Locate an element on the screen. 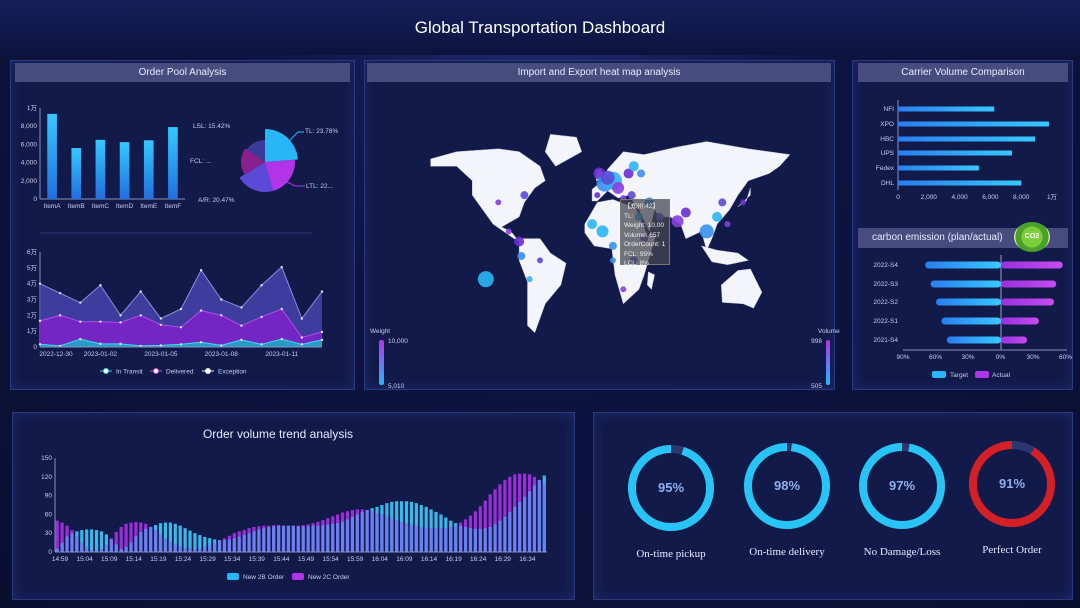 The height and width of the screenshot is (608, 1080). weight-scale is located at coordinates (381, 362).